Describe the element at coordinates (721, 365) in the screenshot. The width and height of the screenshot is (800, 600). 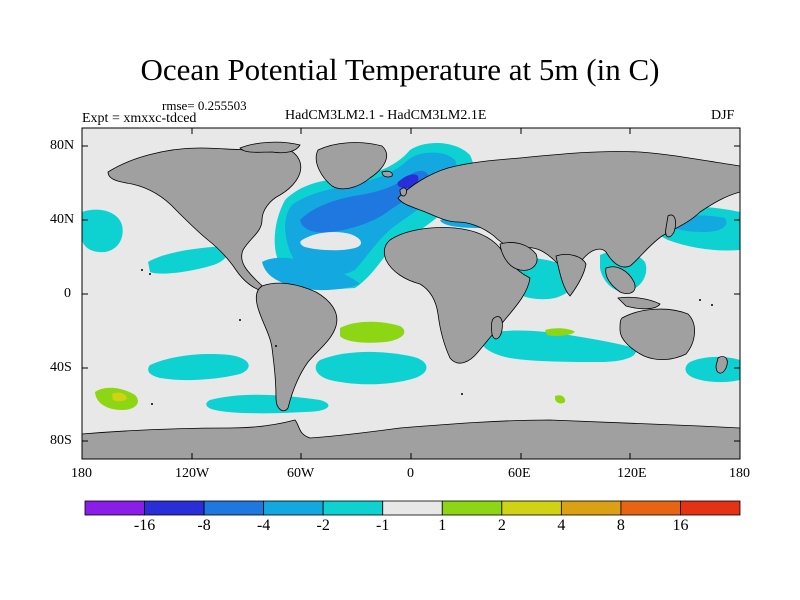
I see `land-new-zealand` at that location.